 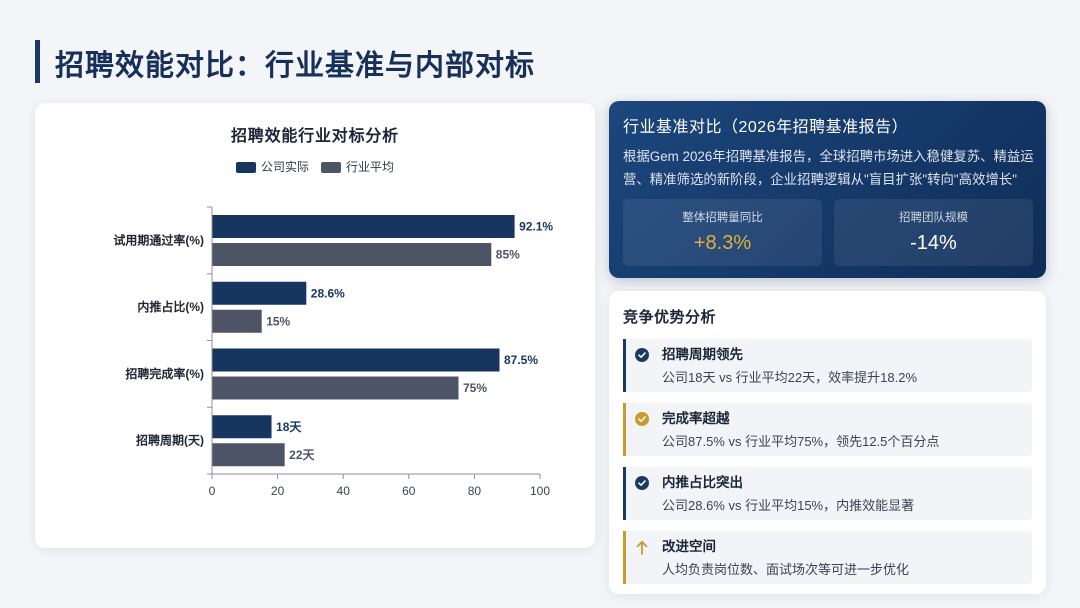 I want to click on x-tick-label: 80, so click(x=475, y=491).